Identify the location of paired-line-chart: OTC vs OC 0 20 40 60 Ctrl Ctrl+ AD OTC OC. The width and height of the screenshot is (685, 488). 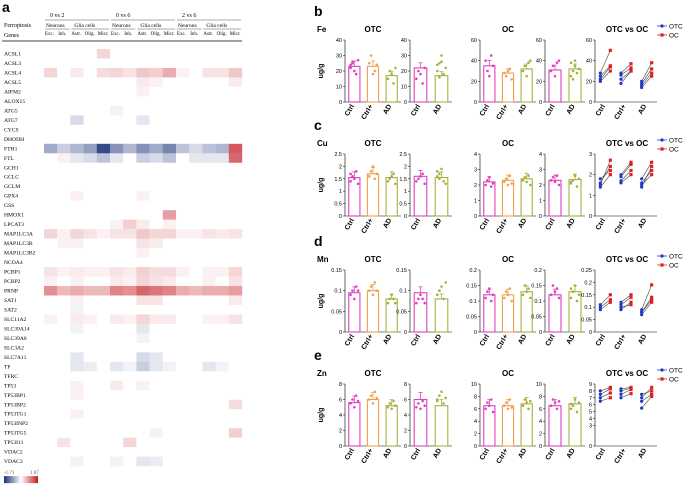
(634, 72).